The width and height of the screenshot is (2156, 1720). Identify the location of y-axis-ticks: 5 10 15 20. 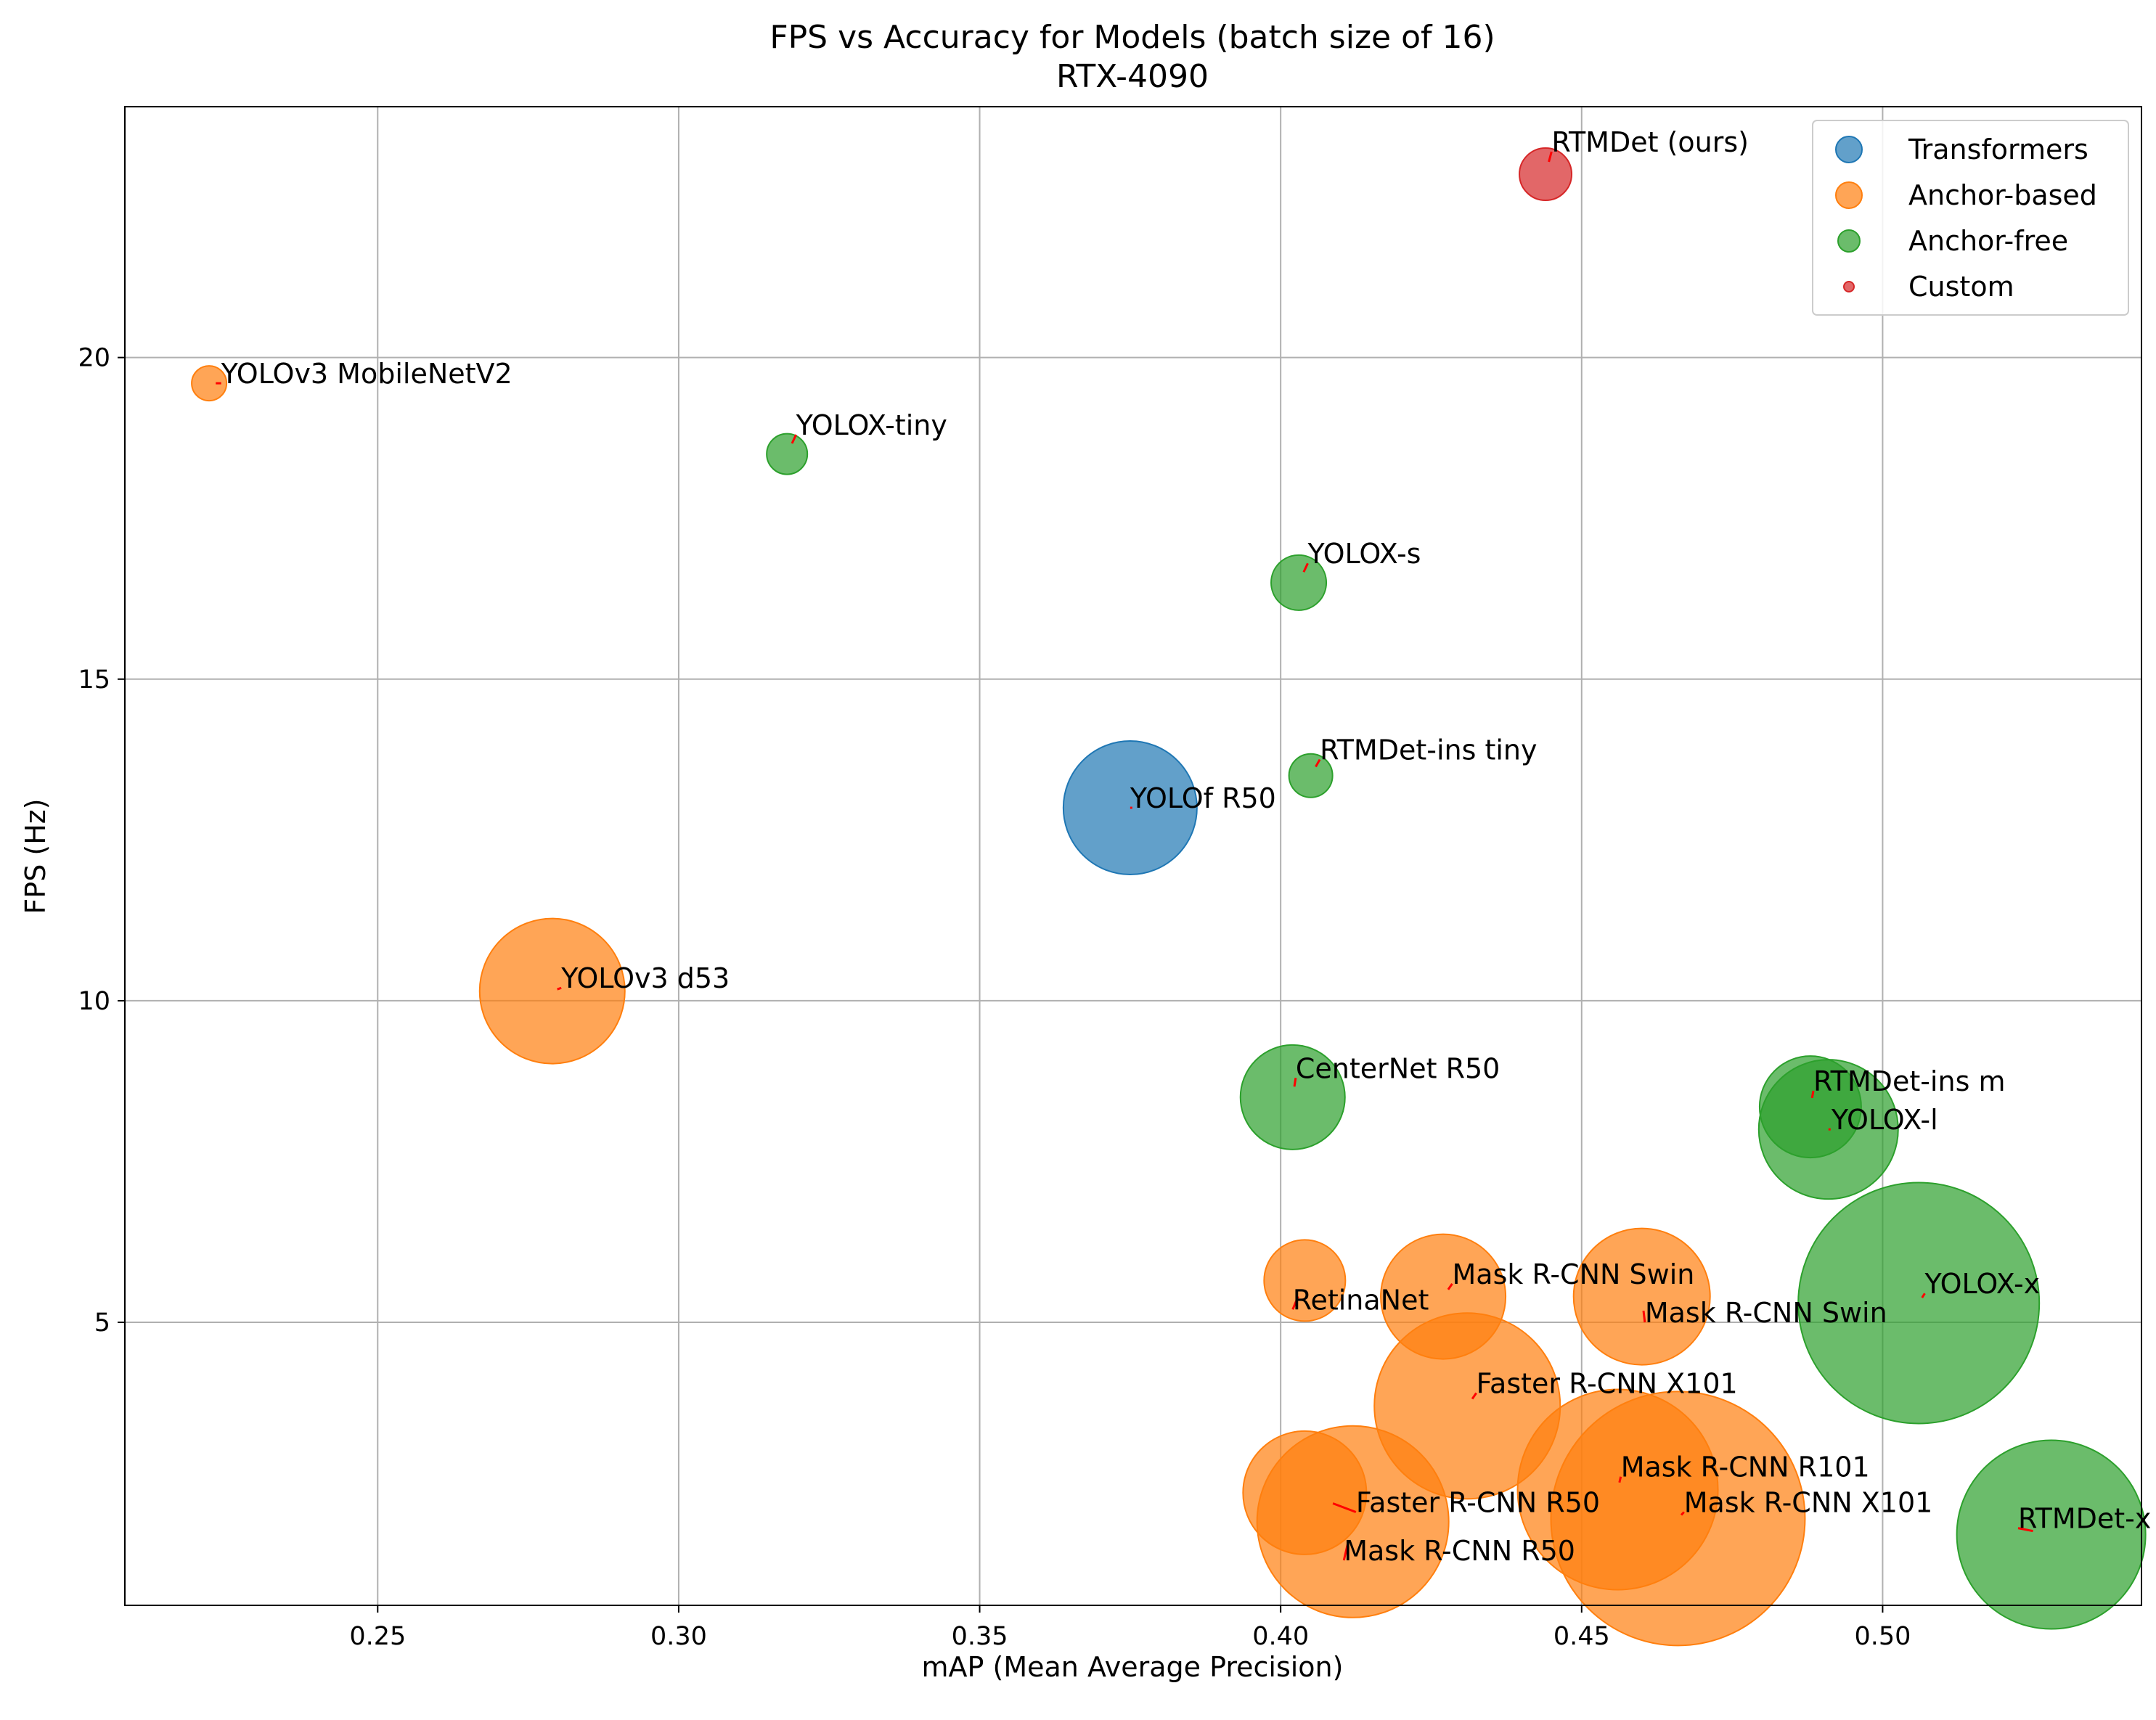
(102, 841).